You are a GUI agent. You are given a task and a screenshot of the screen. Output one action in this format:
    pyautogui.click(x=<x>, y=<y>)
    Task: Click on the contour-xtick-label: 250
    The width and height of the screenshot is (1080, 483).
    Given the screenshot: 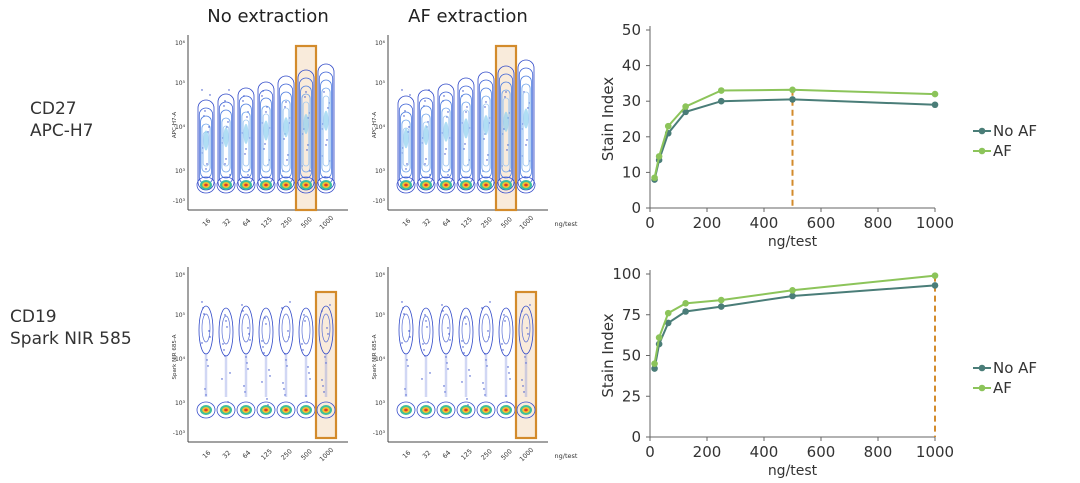 What is the action you would take?
    pyautogui.click(x=286, y=222)
    